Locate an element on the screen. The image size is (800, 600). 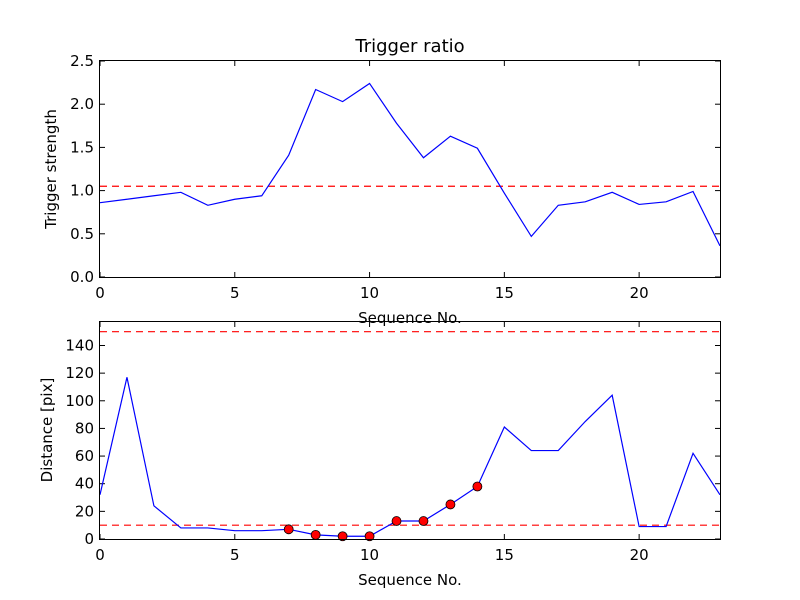
bottom-x-tick-label: 10 is located at coordinates (369, 555).